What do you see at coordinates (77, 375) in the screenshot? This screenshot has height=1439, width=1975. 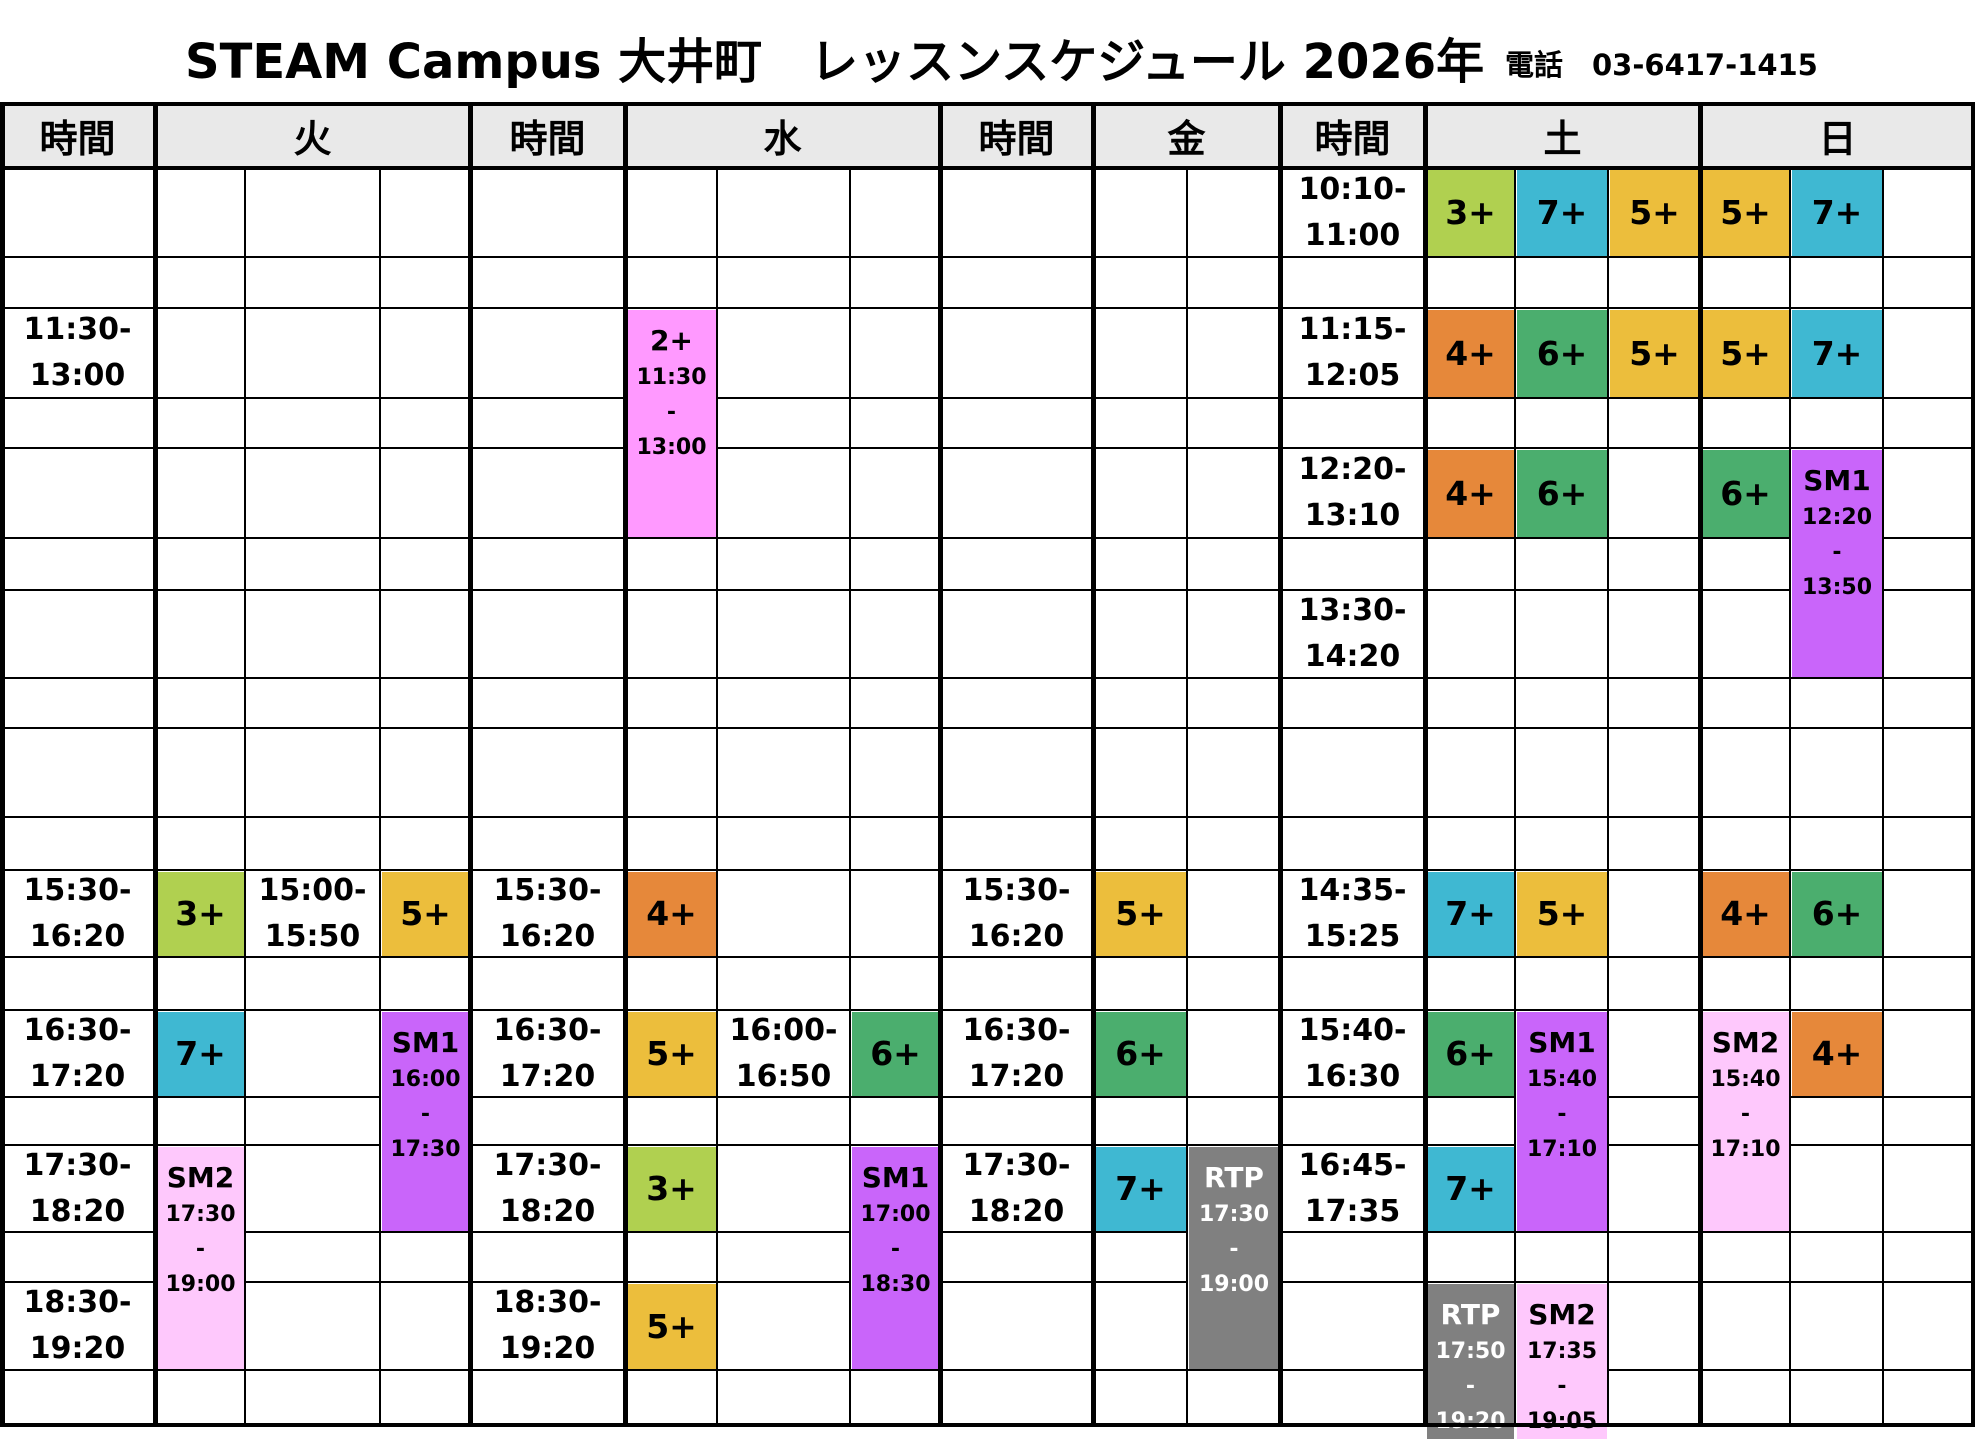 I see `time-label-line: 13:00` at bounding box center [77, 375].